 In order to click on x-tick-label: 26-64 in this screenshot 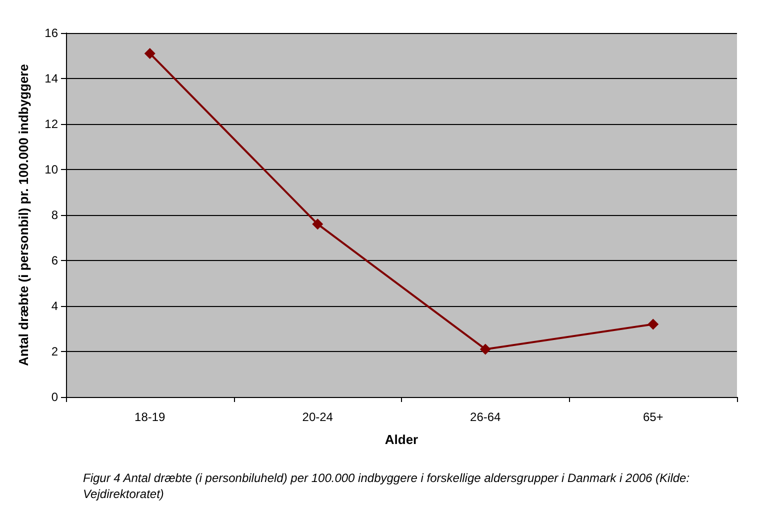, I will do `click(486, 417)`.